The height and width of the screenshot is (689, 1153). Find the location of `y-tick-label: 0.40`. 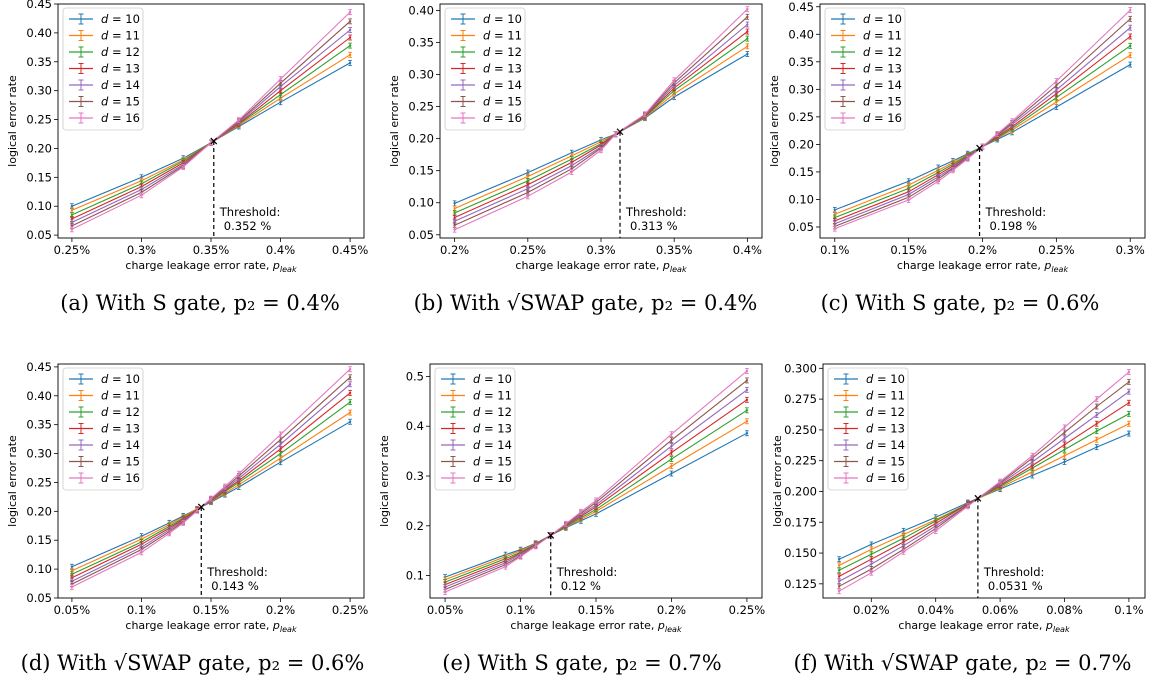

y-tick-label: 0.40 is located at coordinates (421, 10).